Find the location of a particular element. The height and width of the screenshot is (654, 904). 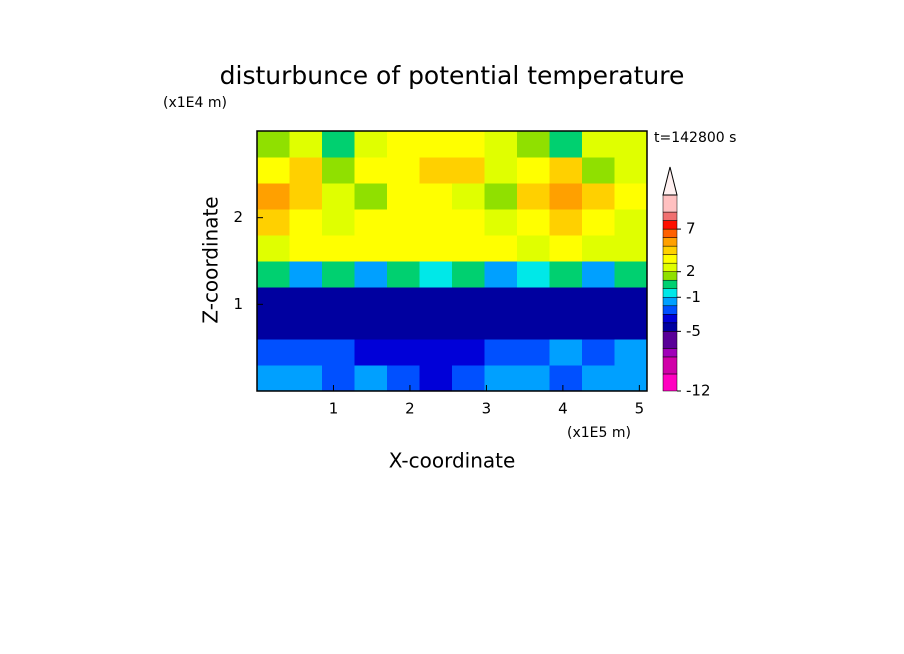

x-tick-label: 5 is located at coordinates (640, 409).